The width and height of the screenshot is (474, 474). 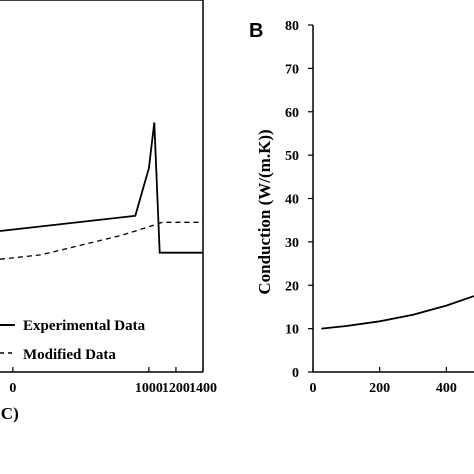 What do you see at coordinates (264, 211) in the screenshot?
I see `panel-b-y-axis-title: Conduction (W/(m.K))` at bounding box center [264, 211].